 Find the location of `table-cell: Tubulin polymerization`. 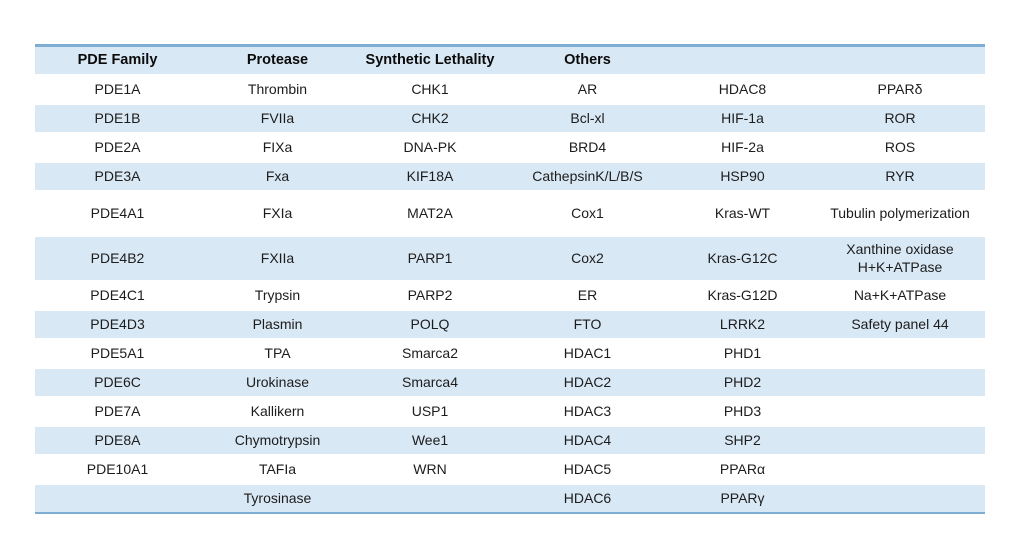

table-cell: Tubulin polymerization is located at coordinates (900, 214).